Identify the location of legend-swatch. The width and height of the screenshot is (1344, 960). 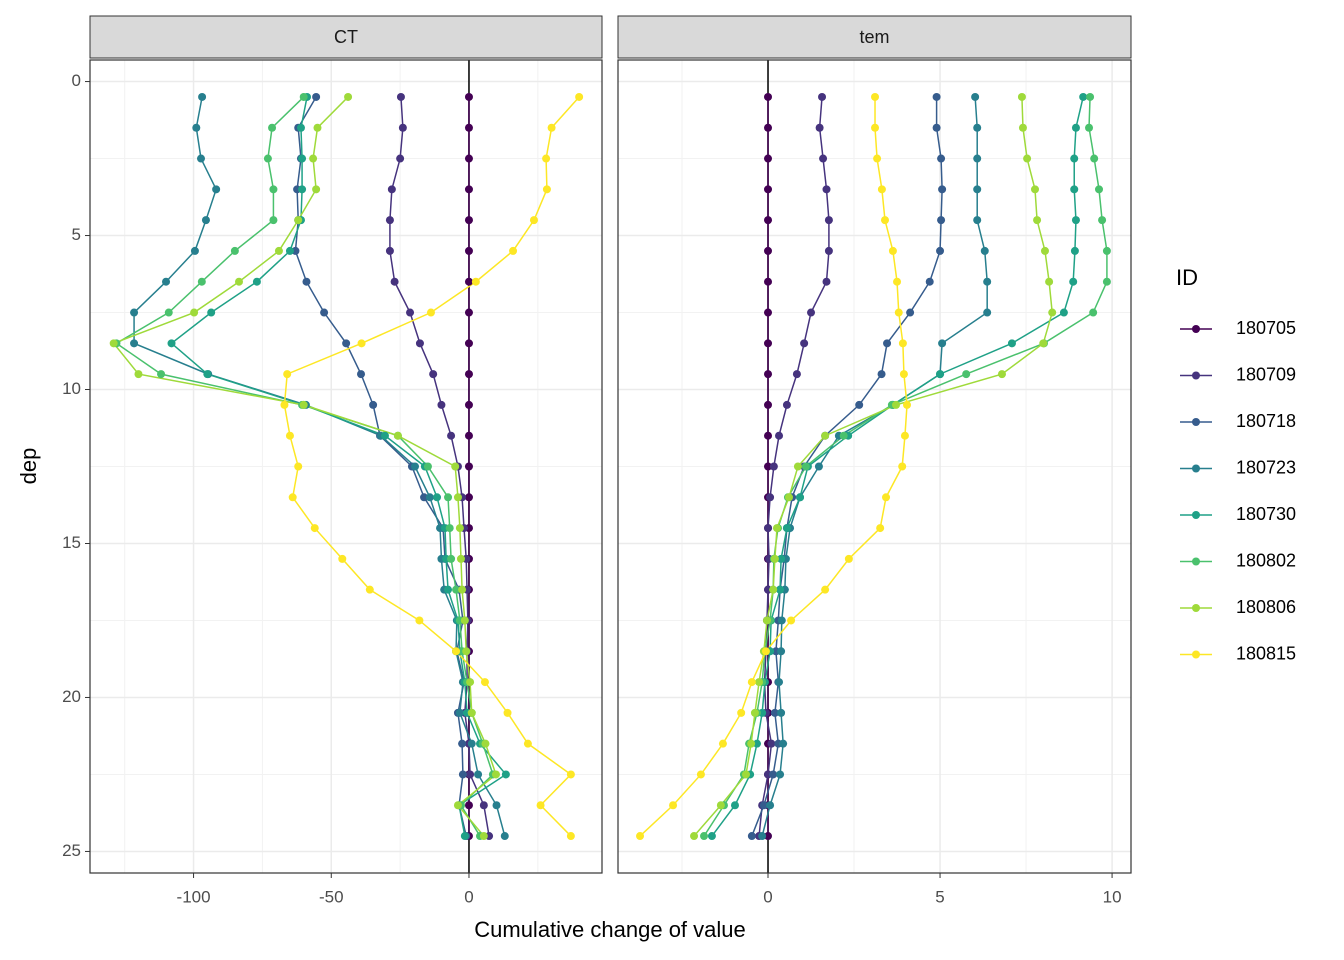
(1196, 375).